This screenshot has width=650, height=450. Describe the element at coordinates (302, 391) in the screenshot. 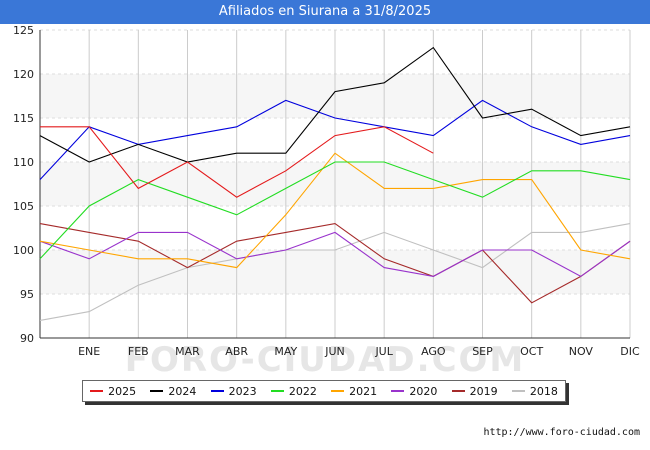

I see `legend-label: 2022` at that location.